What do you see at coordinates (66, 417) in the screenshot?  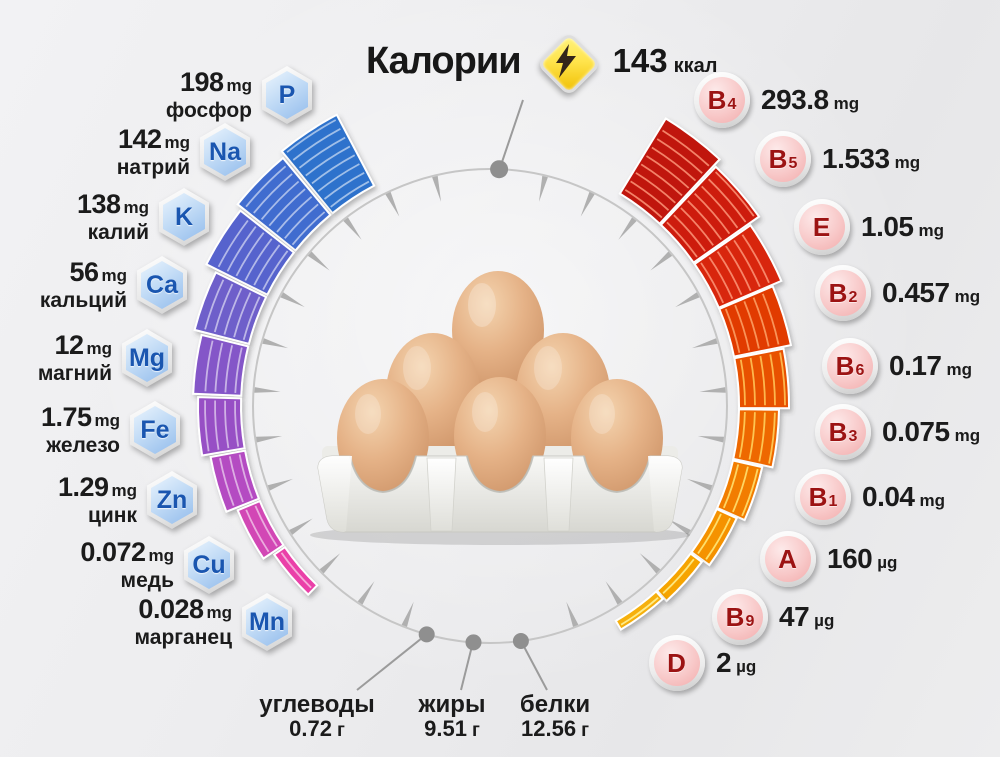 I see `mineral-value: 1.75` at bounding box center [66, 417].